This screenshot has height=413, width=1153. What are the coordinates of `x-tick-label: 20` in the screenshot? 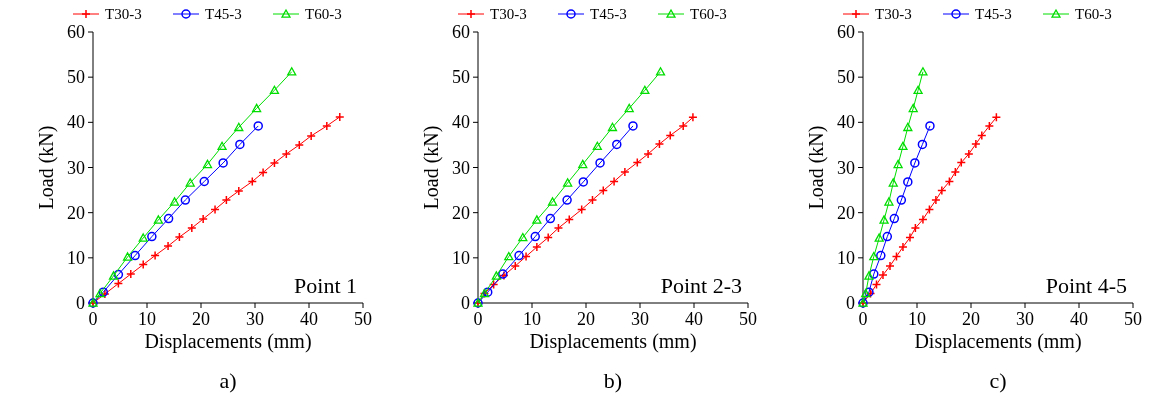 It's located at (586, 319).